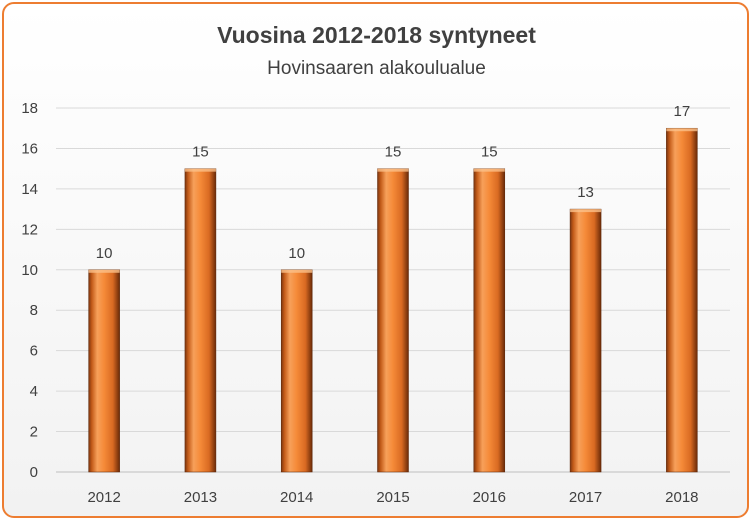 The height and width of the screenshot is (522, 753). Describe the element at coordinates (29, 189) in the screenshot. I see `y-tick-label: 14` at that location.